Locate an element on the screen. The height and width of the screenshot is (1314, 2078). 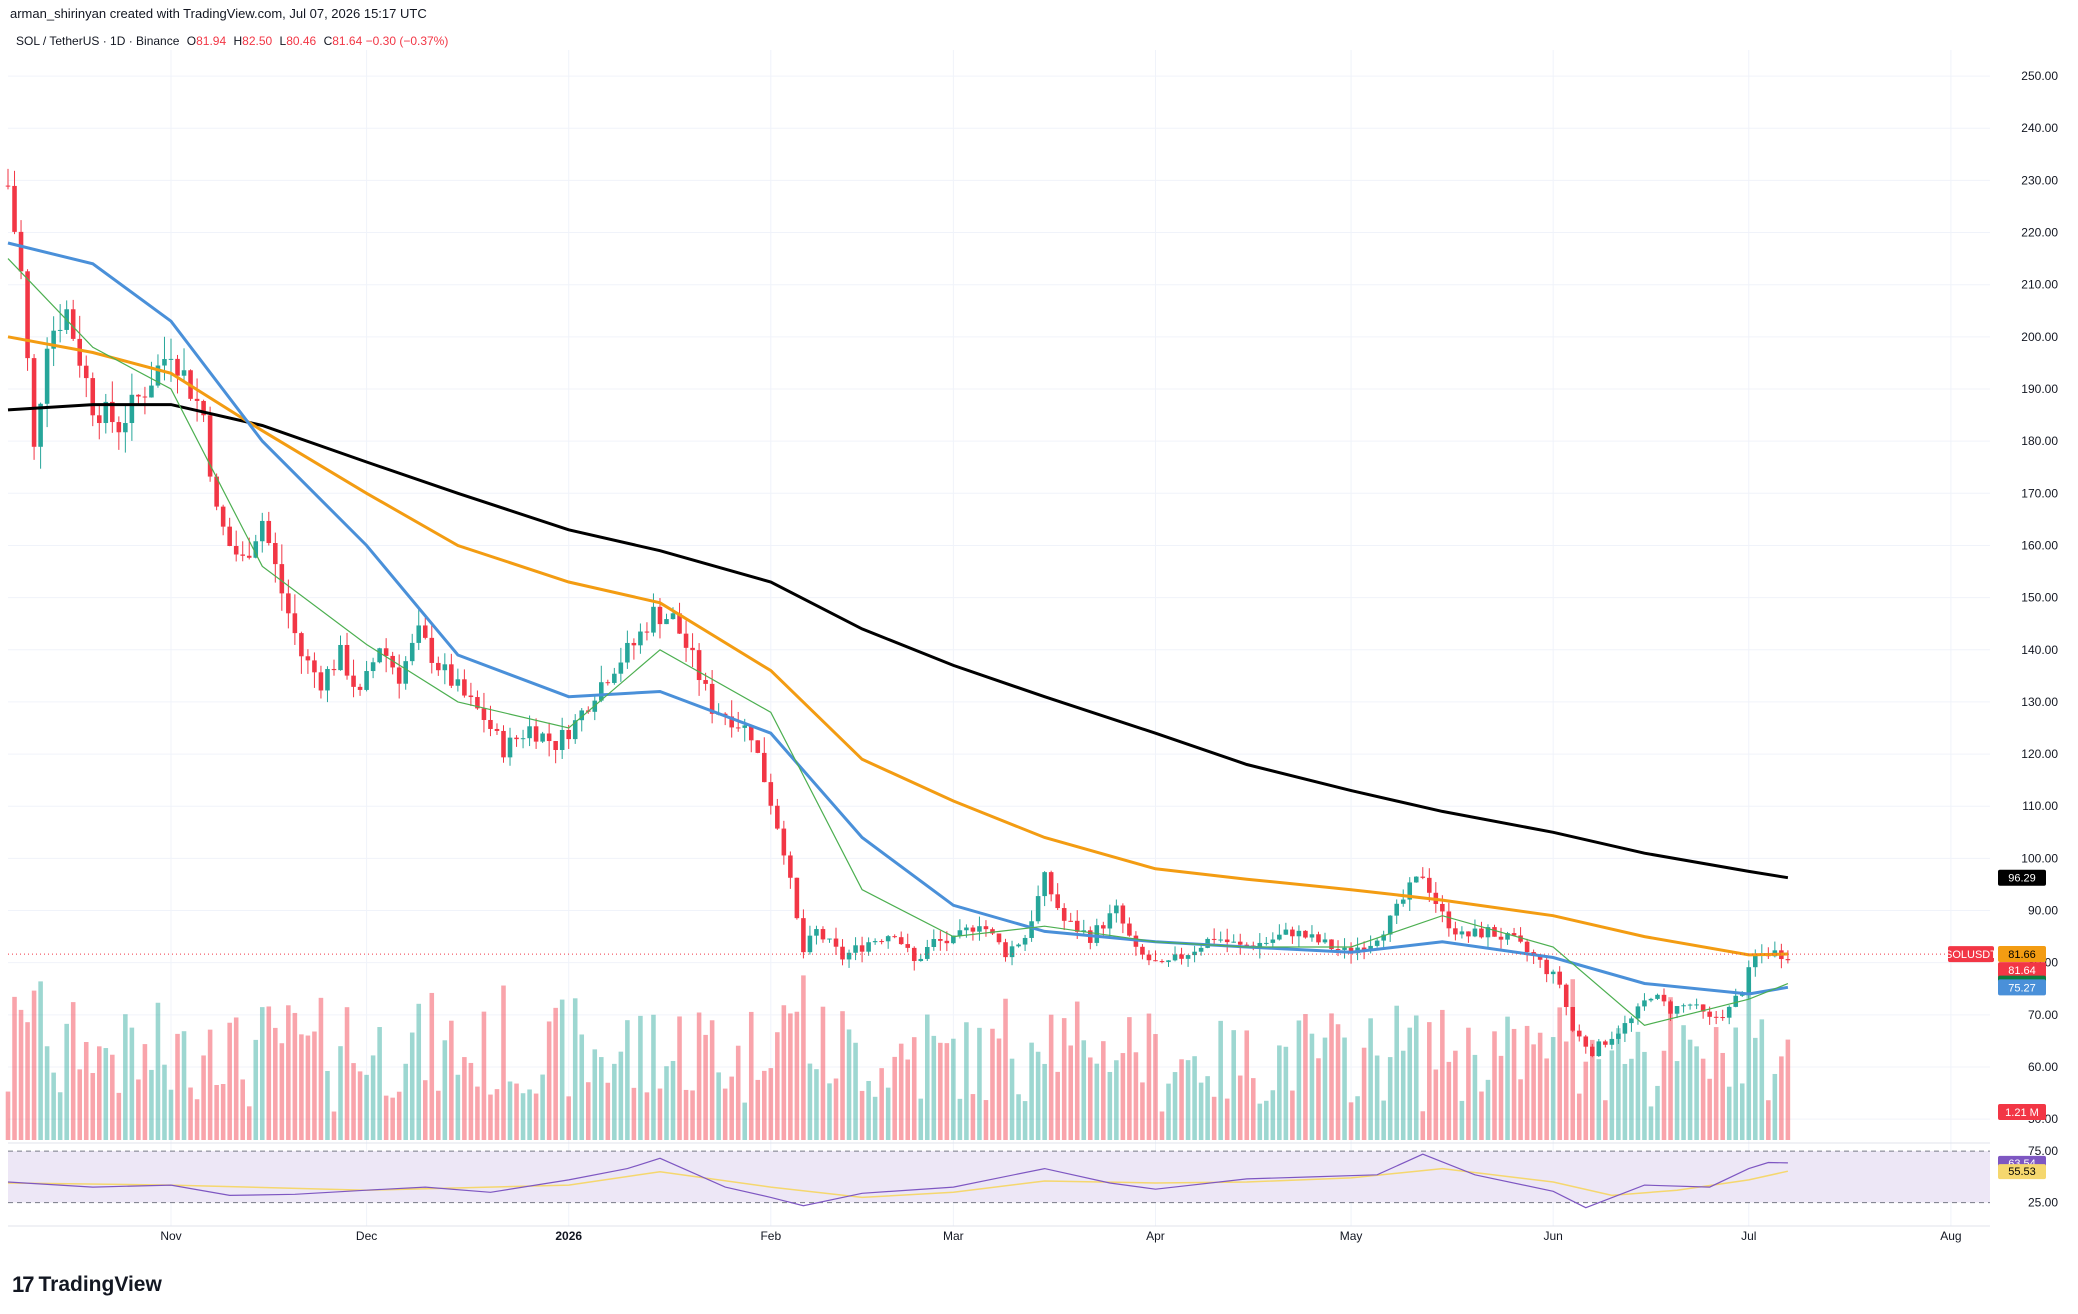
time-tick-label: Dec is located at coordinates (366, 1236).